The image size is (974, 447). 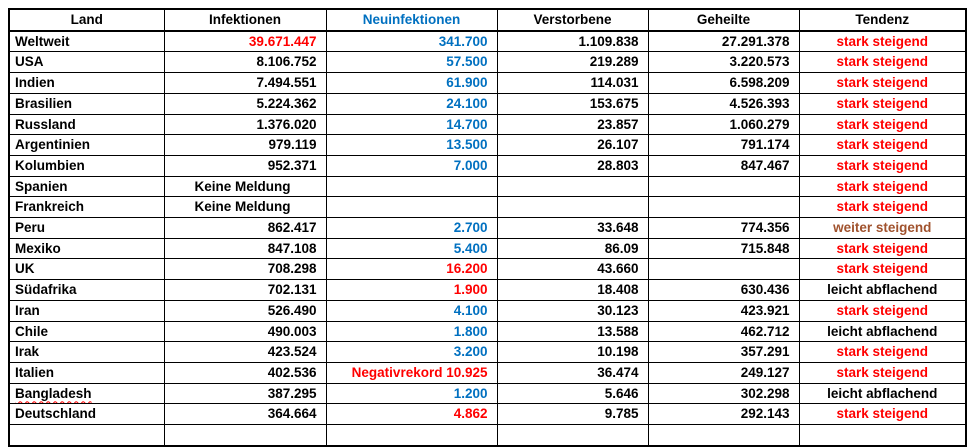 What do you see at coordinates (245, 393) in the screenshot?
I see `cell-infektionen: 387.295` at bounding box center [245, 393].